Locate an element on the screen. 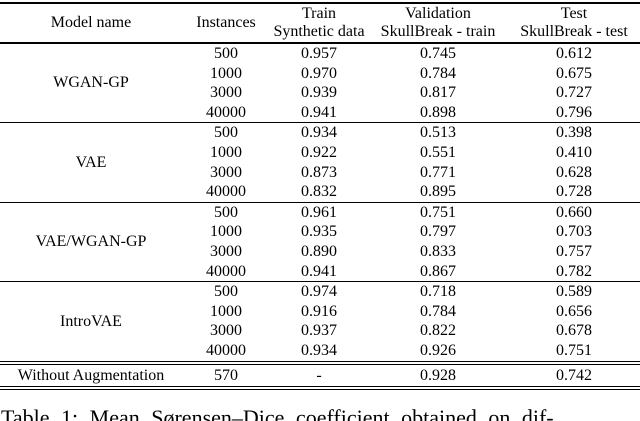 This screenshot has height=421, width=640. column-header-instances: Instances is located at coordinates (226, 23).